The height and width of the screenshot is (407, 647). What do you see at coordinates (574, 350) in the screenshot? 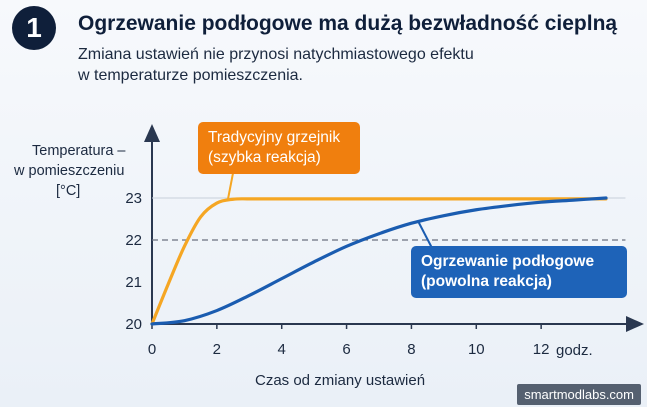
I see `x-axis-unit-label: godz.` at bounding box center [574, 350].